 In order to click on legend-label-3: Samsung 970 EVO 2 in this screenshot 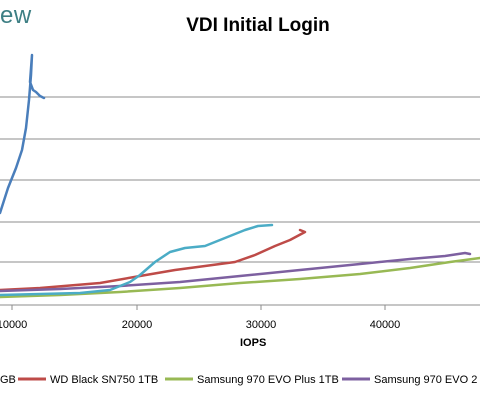, I will do `click(425, 380)`.